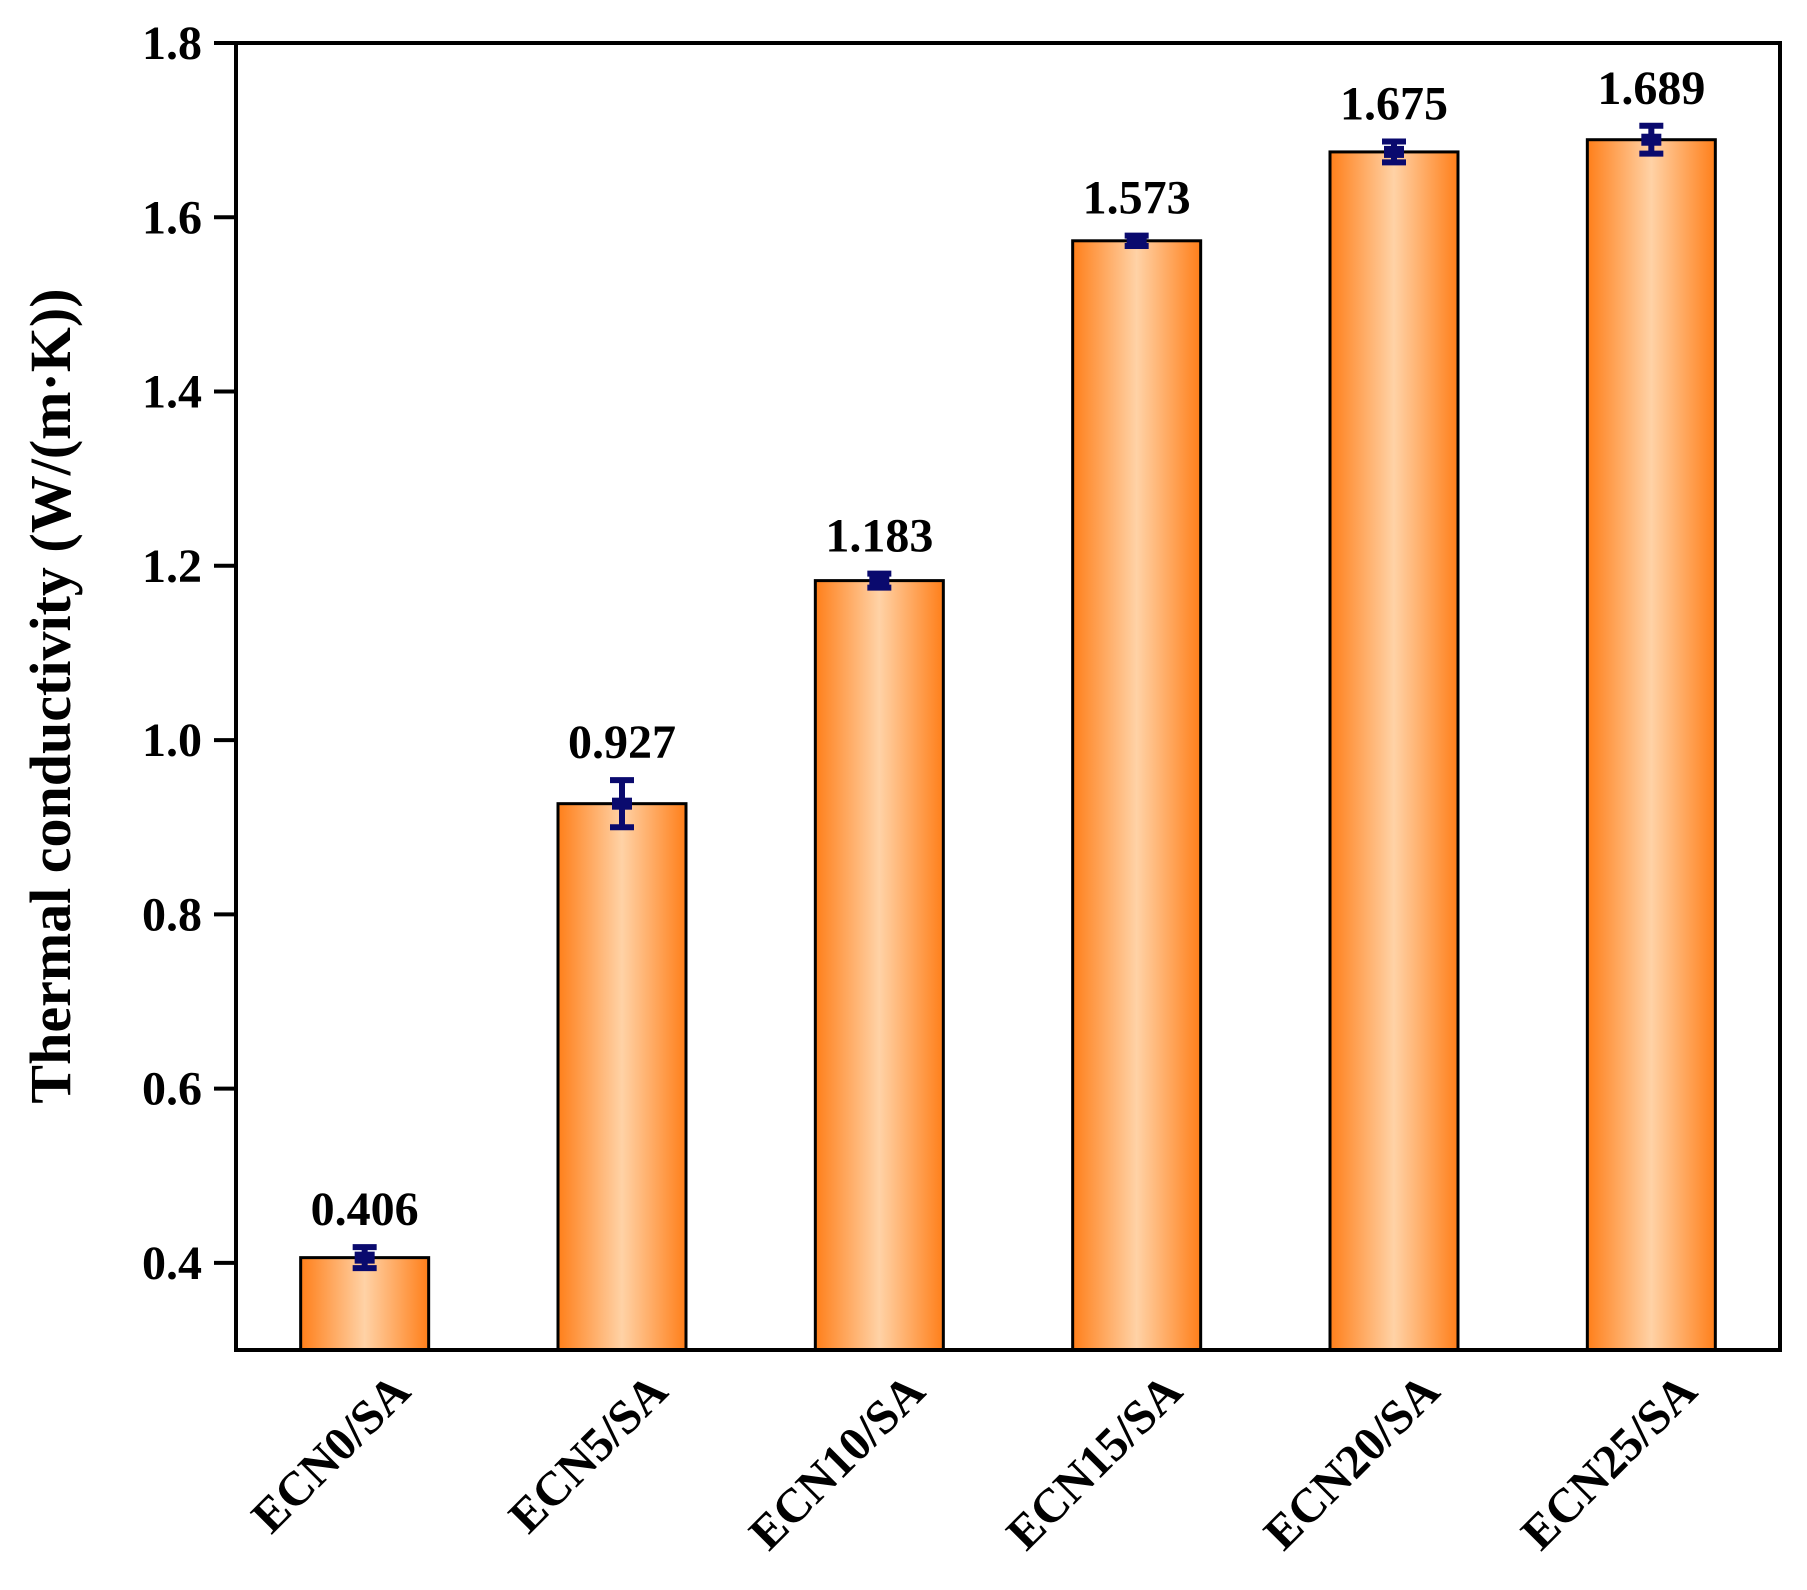  Describe the element at coordinates (1651, 88) in the screenshot. I see `bar-value-label: 1.689` at that location.